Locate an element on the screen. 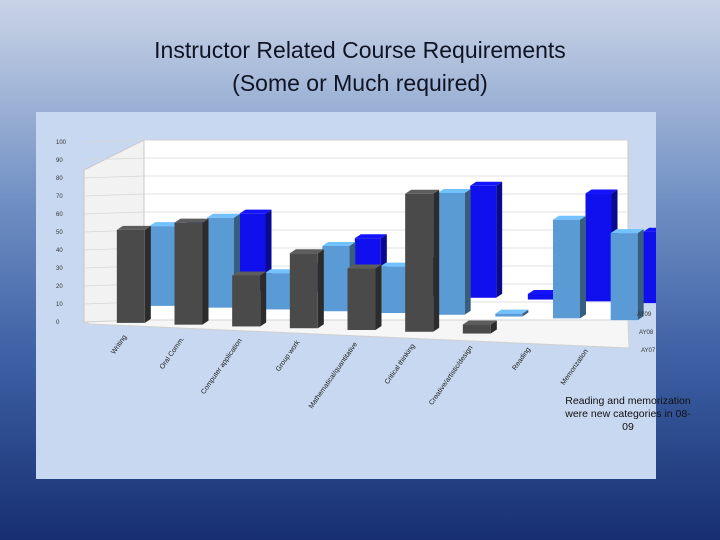 Image resolution: width=720 pixels, height=540 pixels. y-tick-label: 90 is located at coordinates (59, 161).